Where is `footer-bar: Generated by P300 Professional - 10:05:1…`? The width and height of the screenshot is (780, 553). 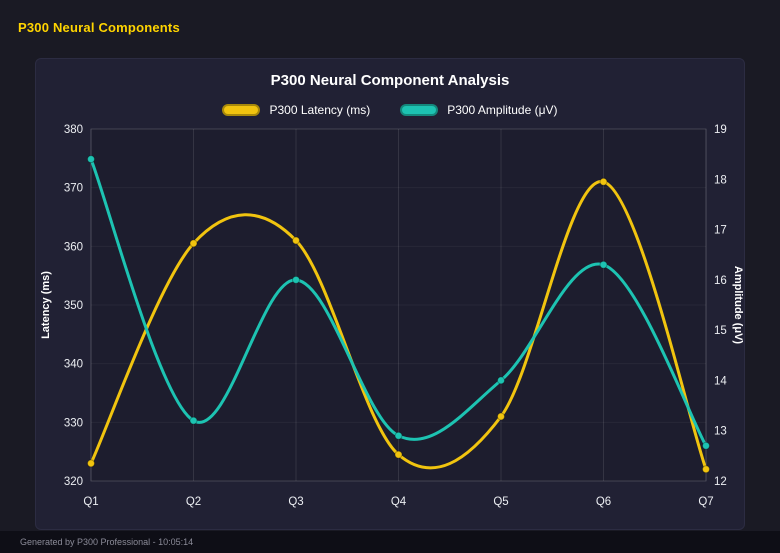
footer-bar: Generated by P300 Professional - 10:05:1… is located at coordinates (390, 542).